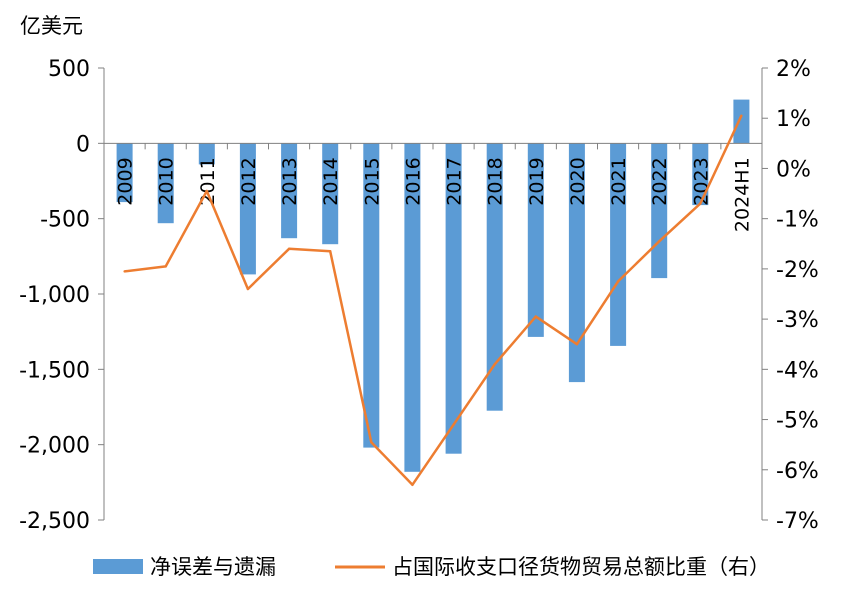 This screenshot has width=846, height=593. Describe the element at coordinates (248, 289) in the screenshot. I see `line-point-2012` at that location.